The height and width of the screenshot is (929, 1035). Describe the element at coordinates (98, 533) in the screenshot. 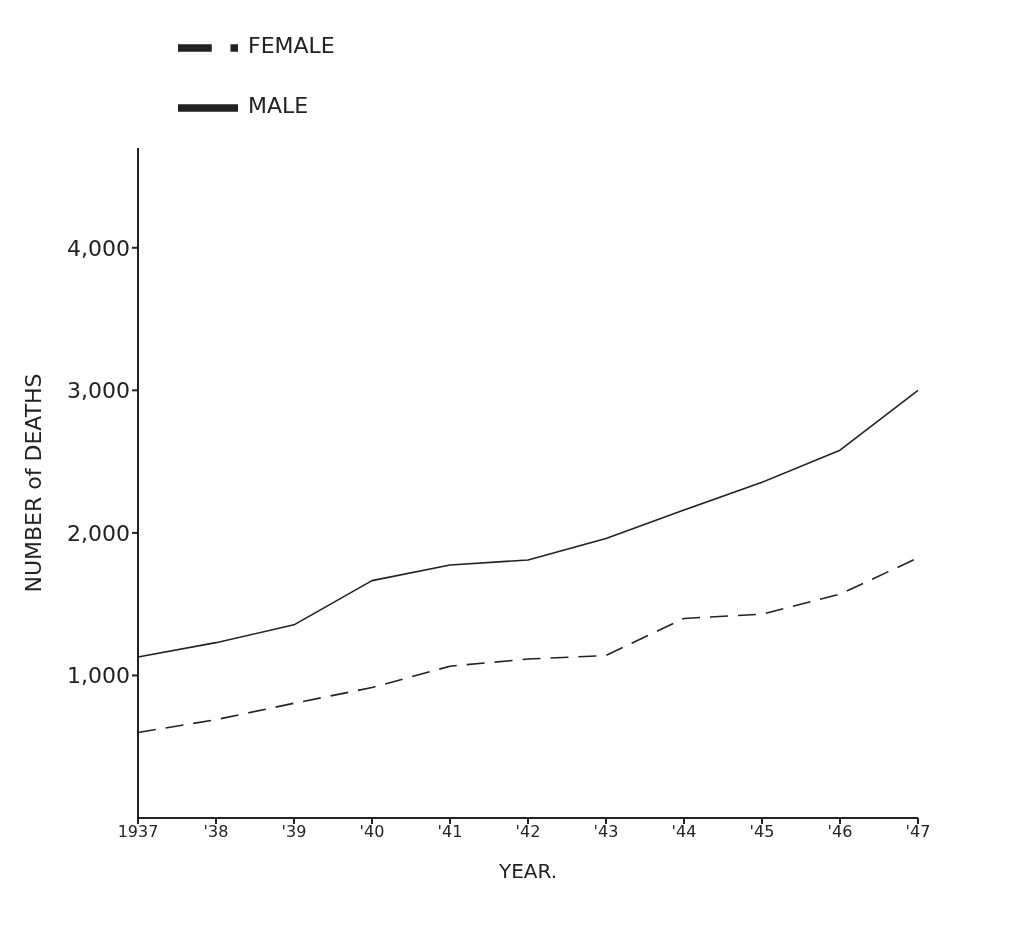

I see `y-tick-label: 2,000` at that location.